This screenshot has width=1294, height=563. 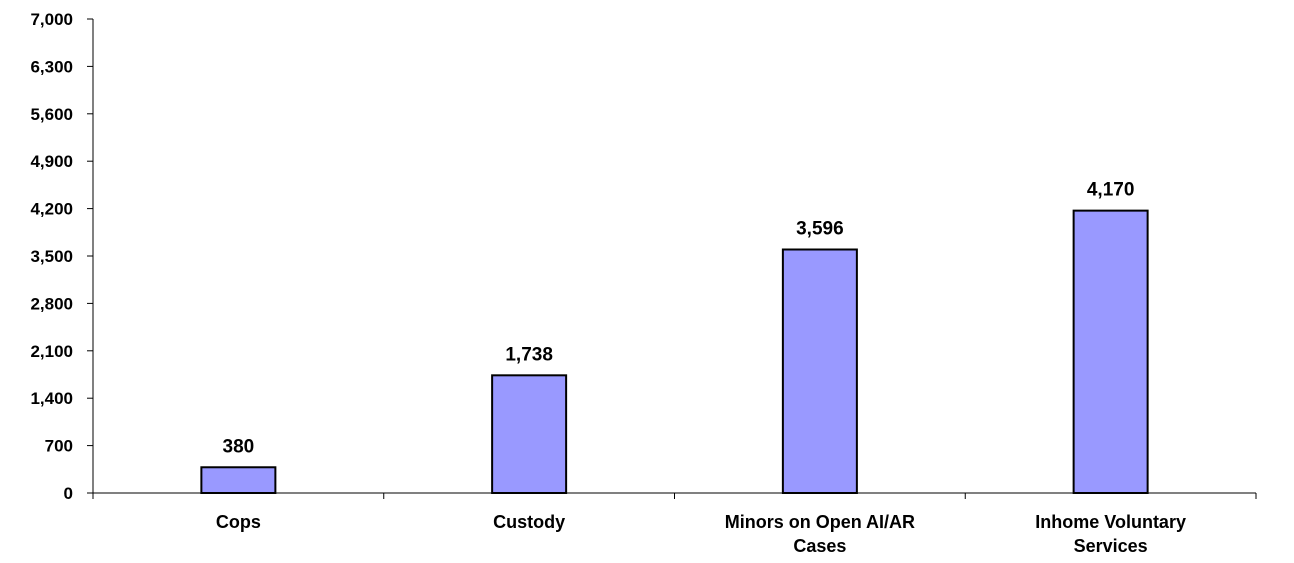 What do you see at coordinates (51, 256) in the screenshot?
I see `y-tick-label: 3,500` at bounding box center [51, 256].